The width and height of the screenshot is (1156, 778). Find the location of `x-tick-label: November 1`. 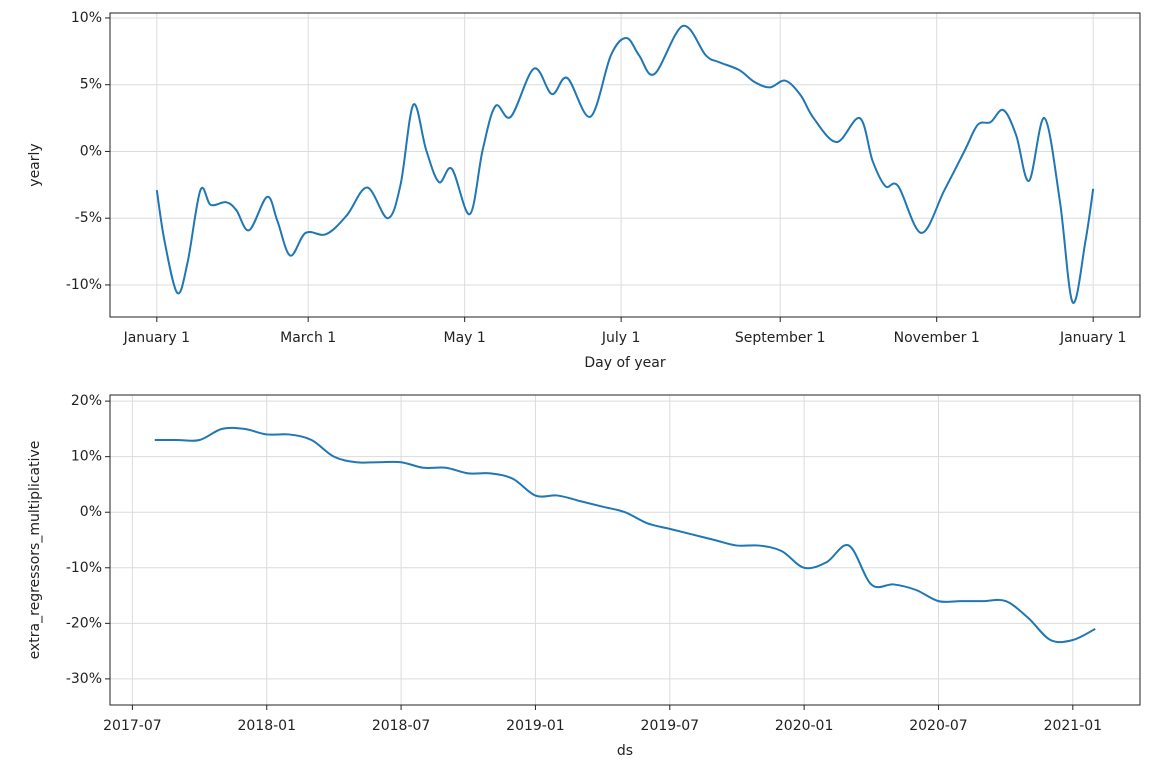

x-tick-label: November 1 is located at coordinates (937, 338).